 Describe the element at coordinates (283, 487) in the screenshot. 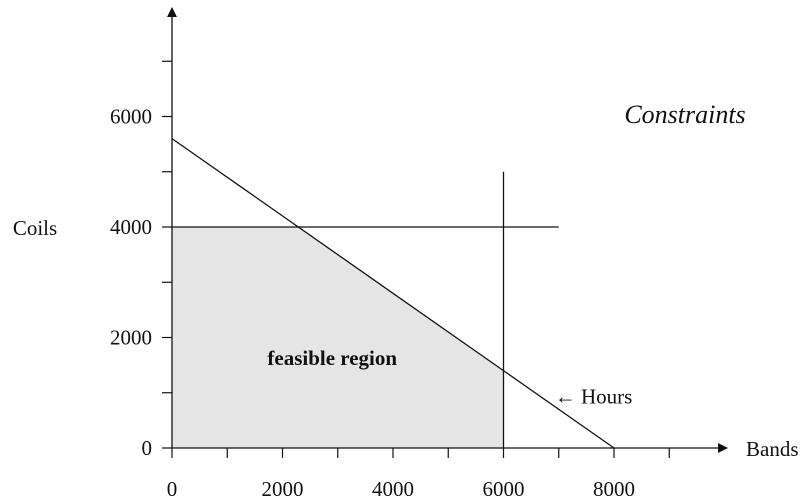

I see `x-tick-label: 2000` at that location.